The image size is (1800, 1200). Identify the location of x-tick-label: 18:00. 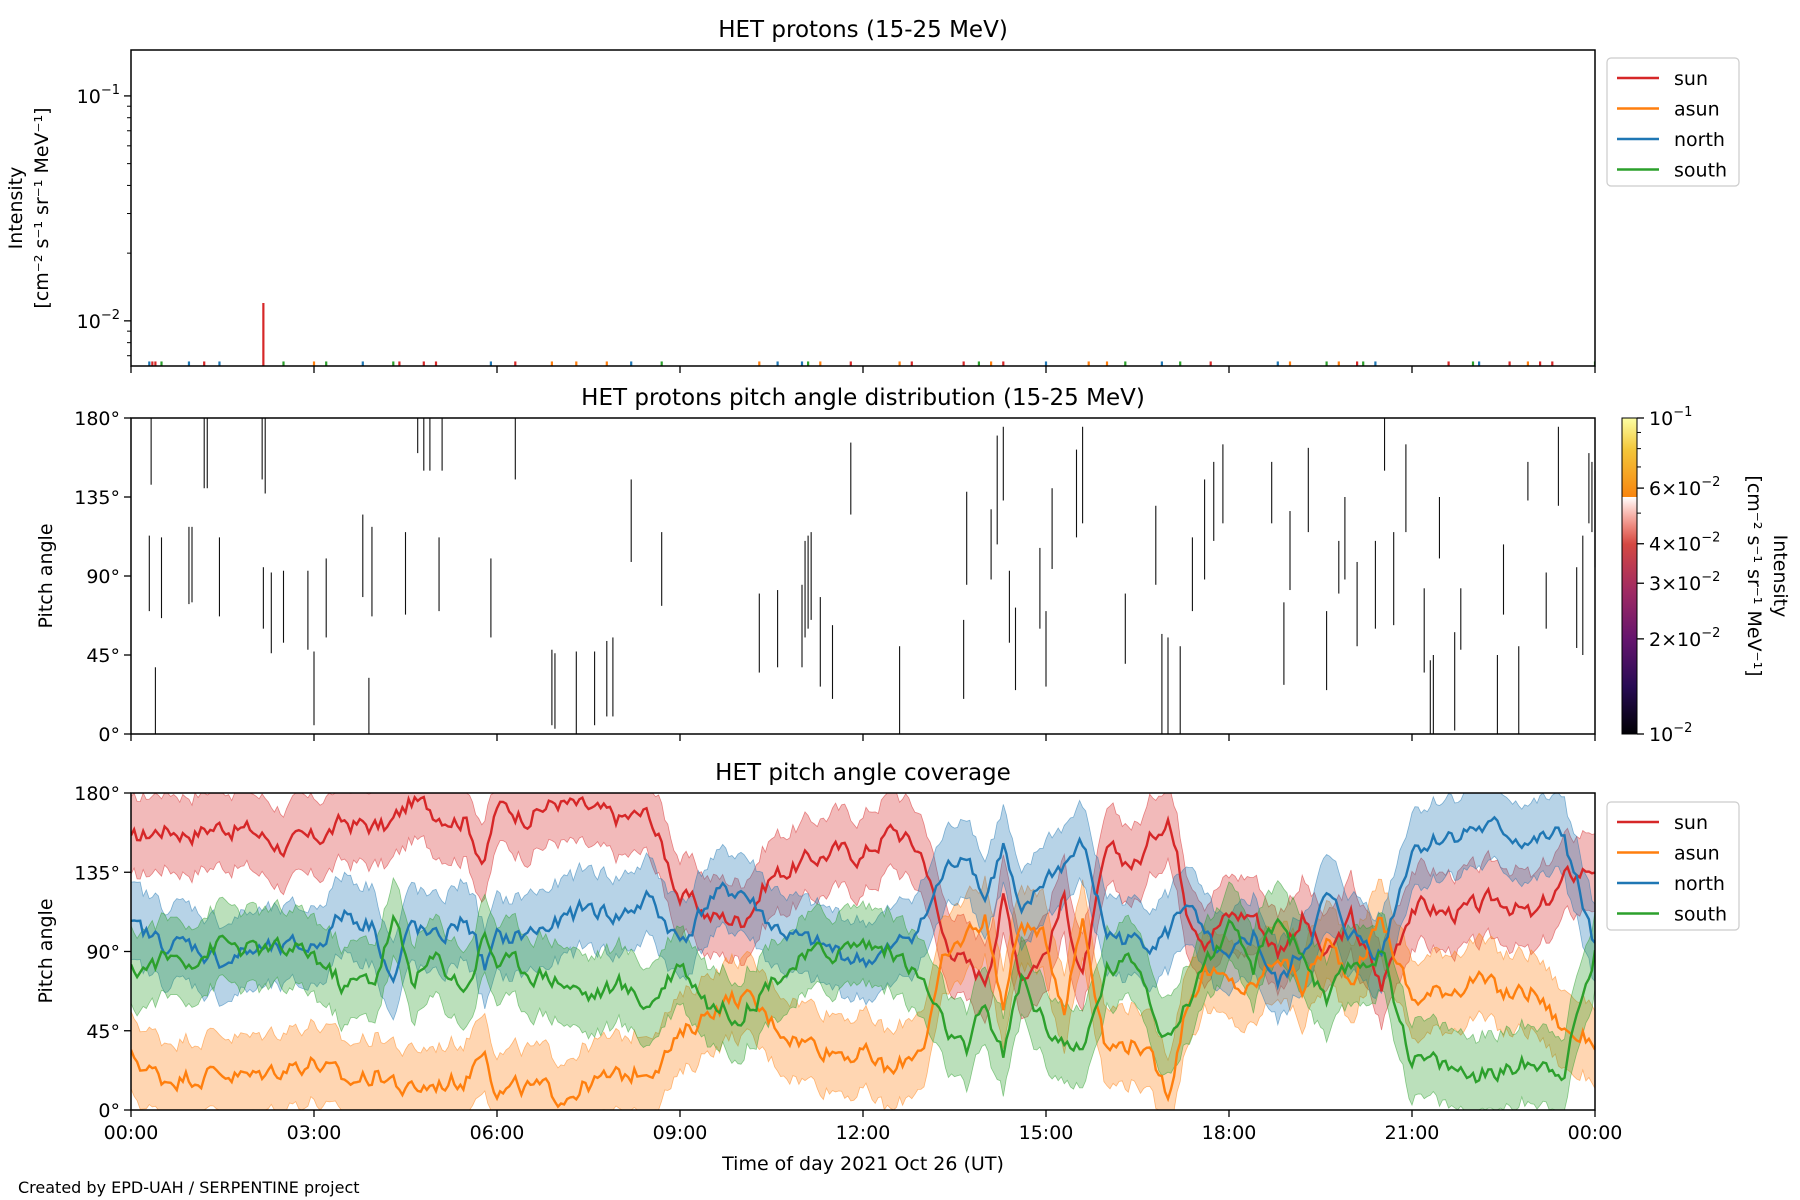
(1229, 1133).